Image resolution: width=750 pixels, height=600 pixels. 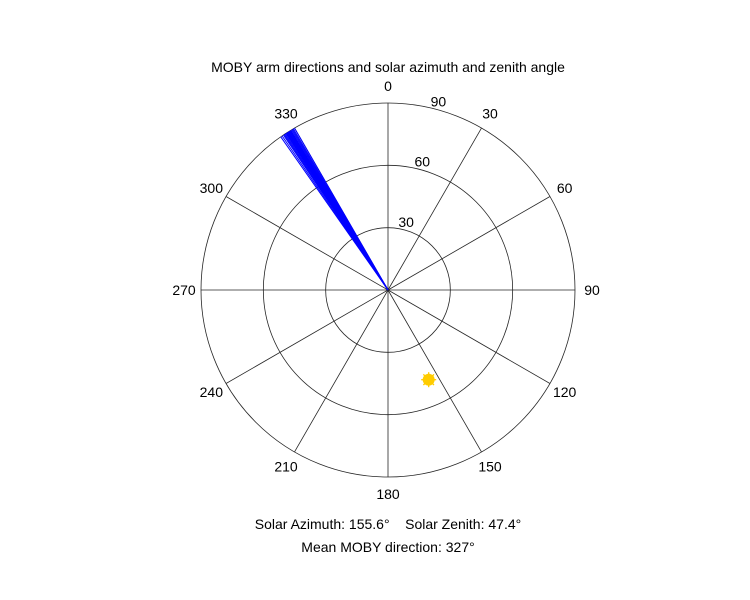 What do you see at coordinates (388, 494) in the screenshot?
I see `theta-tick-180: 180` at bounding box center [388, 494].